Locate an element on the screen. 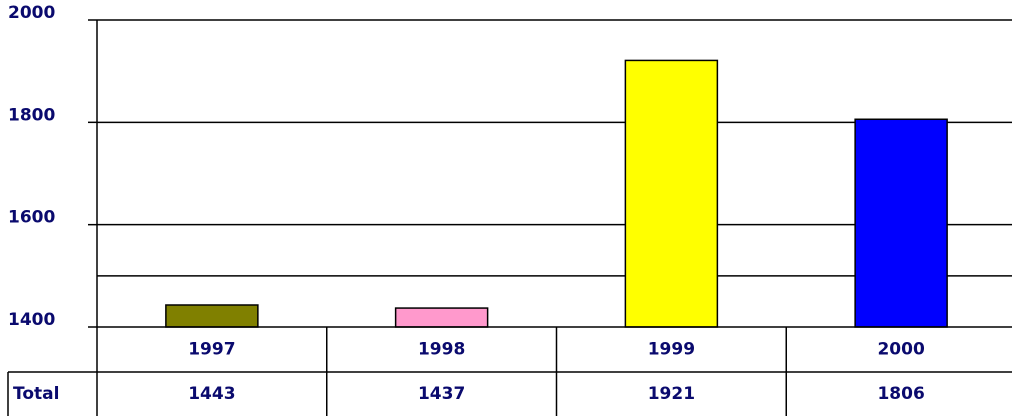  table-value: 1806 is located at coordinates (900, 394).